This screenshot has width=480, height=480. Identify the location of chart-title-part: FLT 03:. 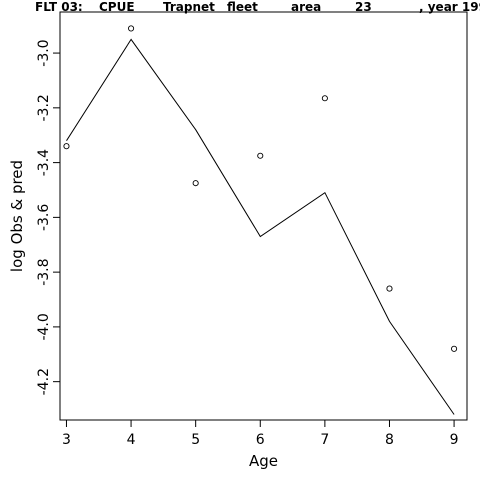
(59, 7).